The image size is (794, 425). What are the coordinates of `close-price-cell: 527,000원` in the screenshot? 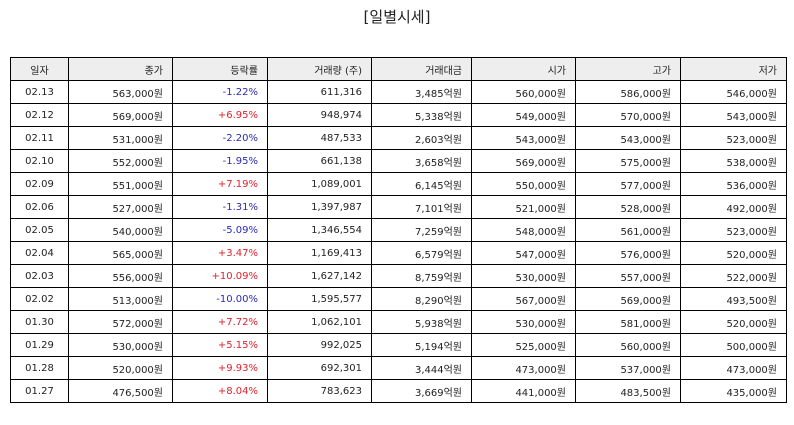 It's located at (120, 207).